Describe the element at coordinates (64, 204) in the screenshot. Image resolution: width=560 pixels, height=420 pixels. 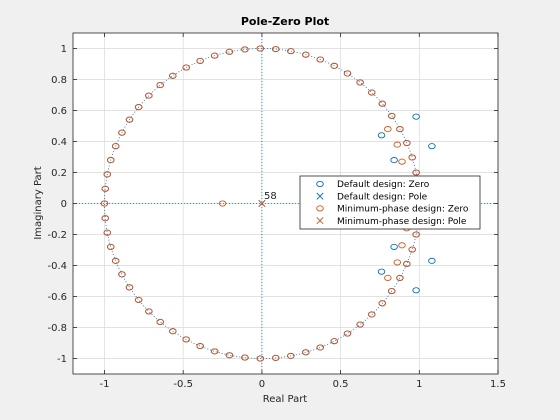
I see `y-tick-label: 0` at that location.